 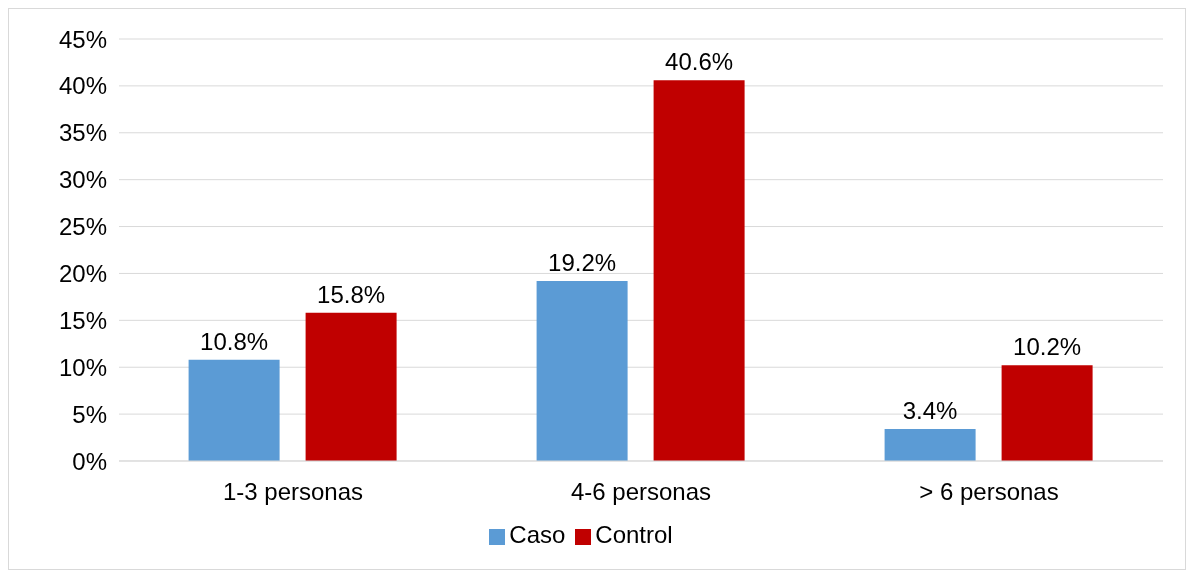 What do you see at coordinates (351, 294) in the screenshot?
I see `data-label: 15.8%` at bounding box center [351, 294].